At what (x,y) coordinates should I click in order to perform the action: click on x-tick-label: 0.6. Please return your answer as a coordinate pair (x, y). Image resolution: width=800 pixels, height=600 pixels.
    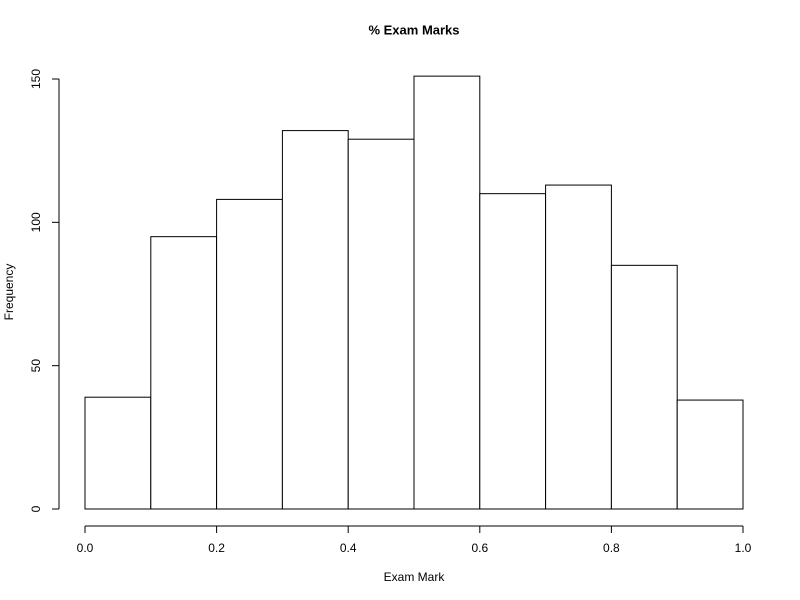
    Looking at the image, I should click on (479, 548).